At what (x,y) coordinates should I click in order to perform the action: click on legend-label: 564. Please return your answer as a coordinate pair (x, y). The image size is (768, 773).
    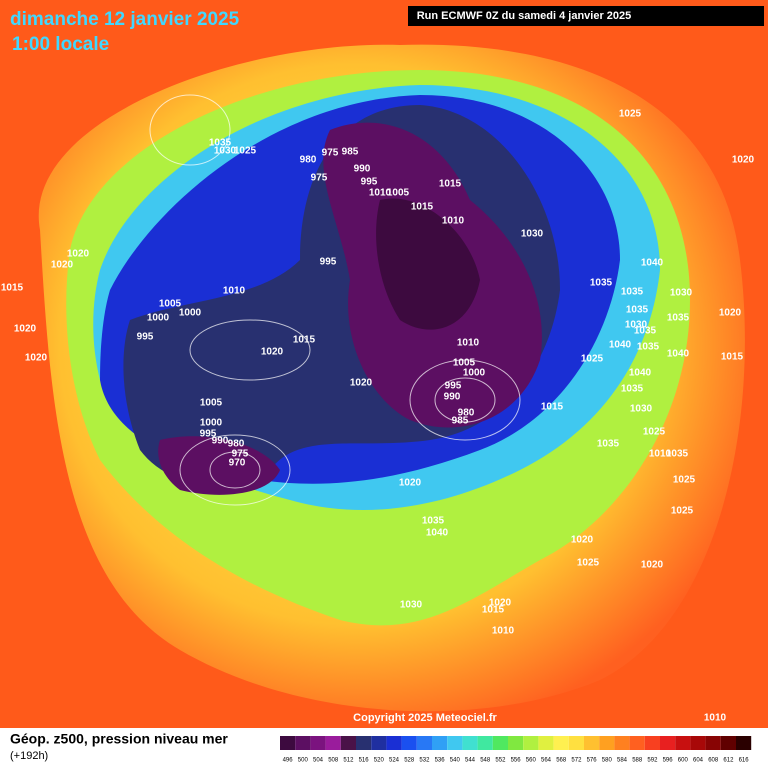
    Looking at the image, I should click on (546, 761).